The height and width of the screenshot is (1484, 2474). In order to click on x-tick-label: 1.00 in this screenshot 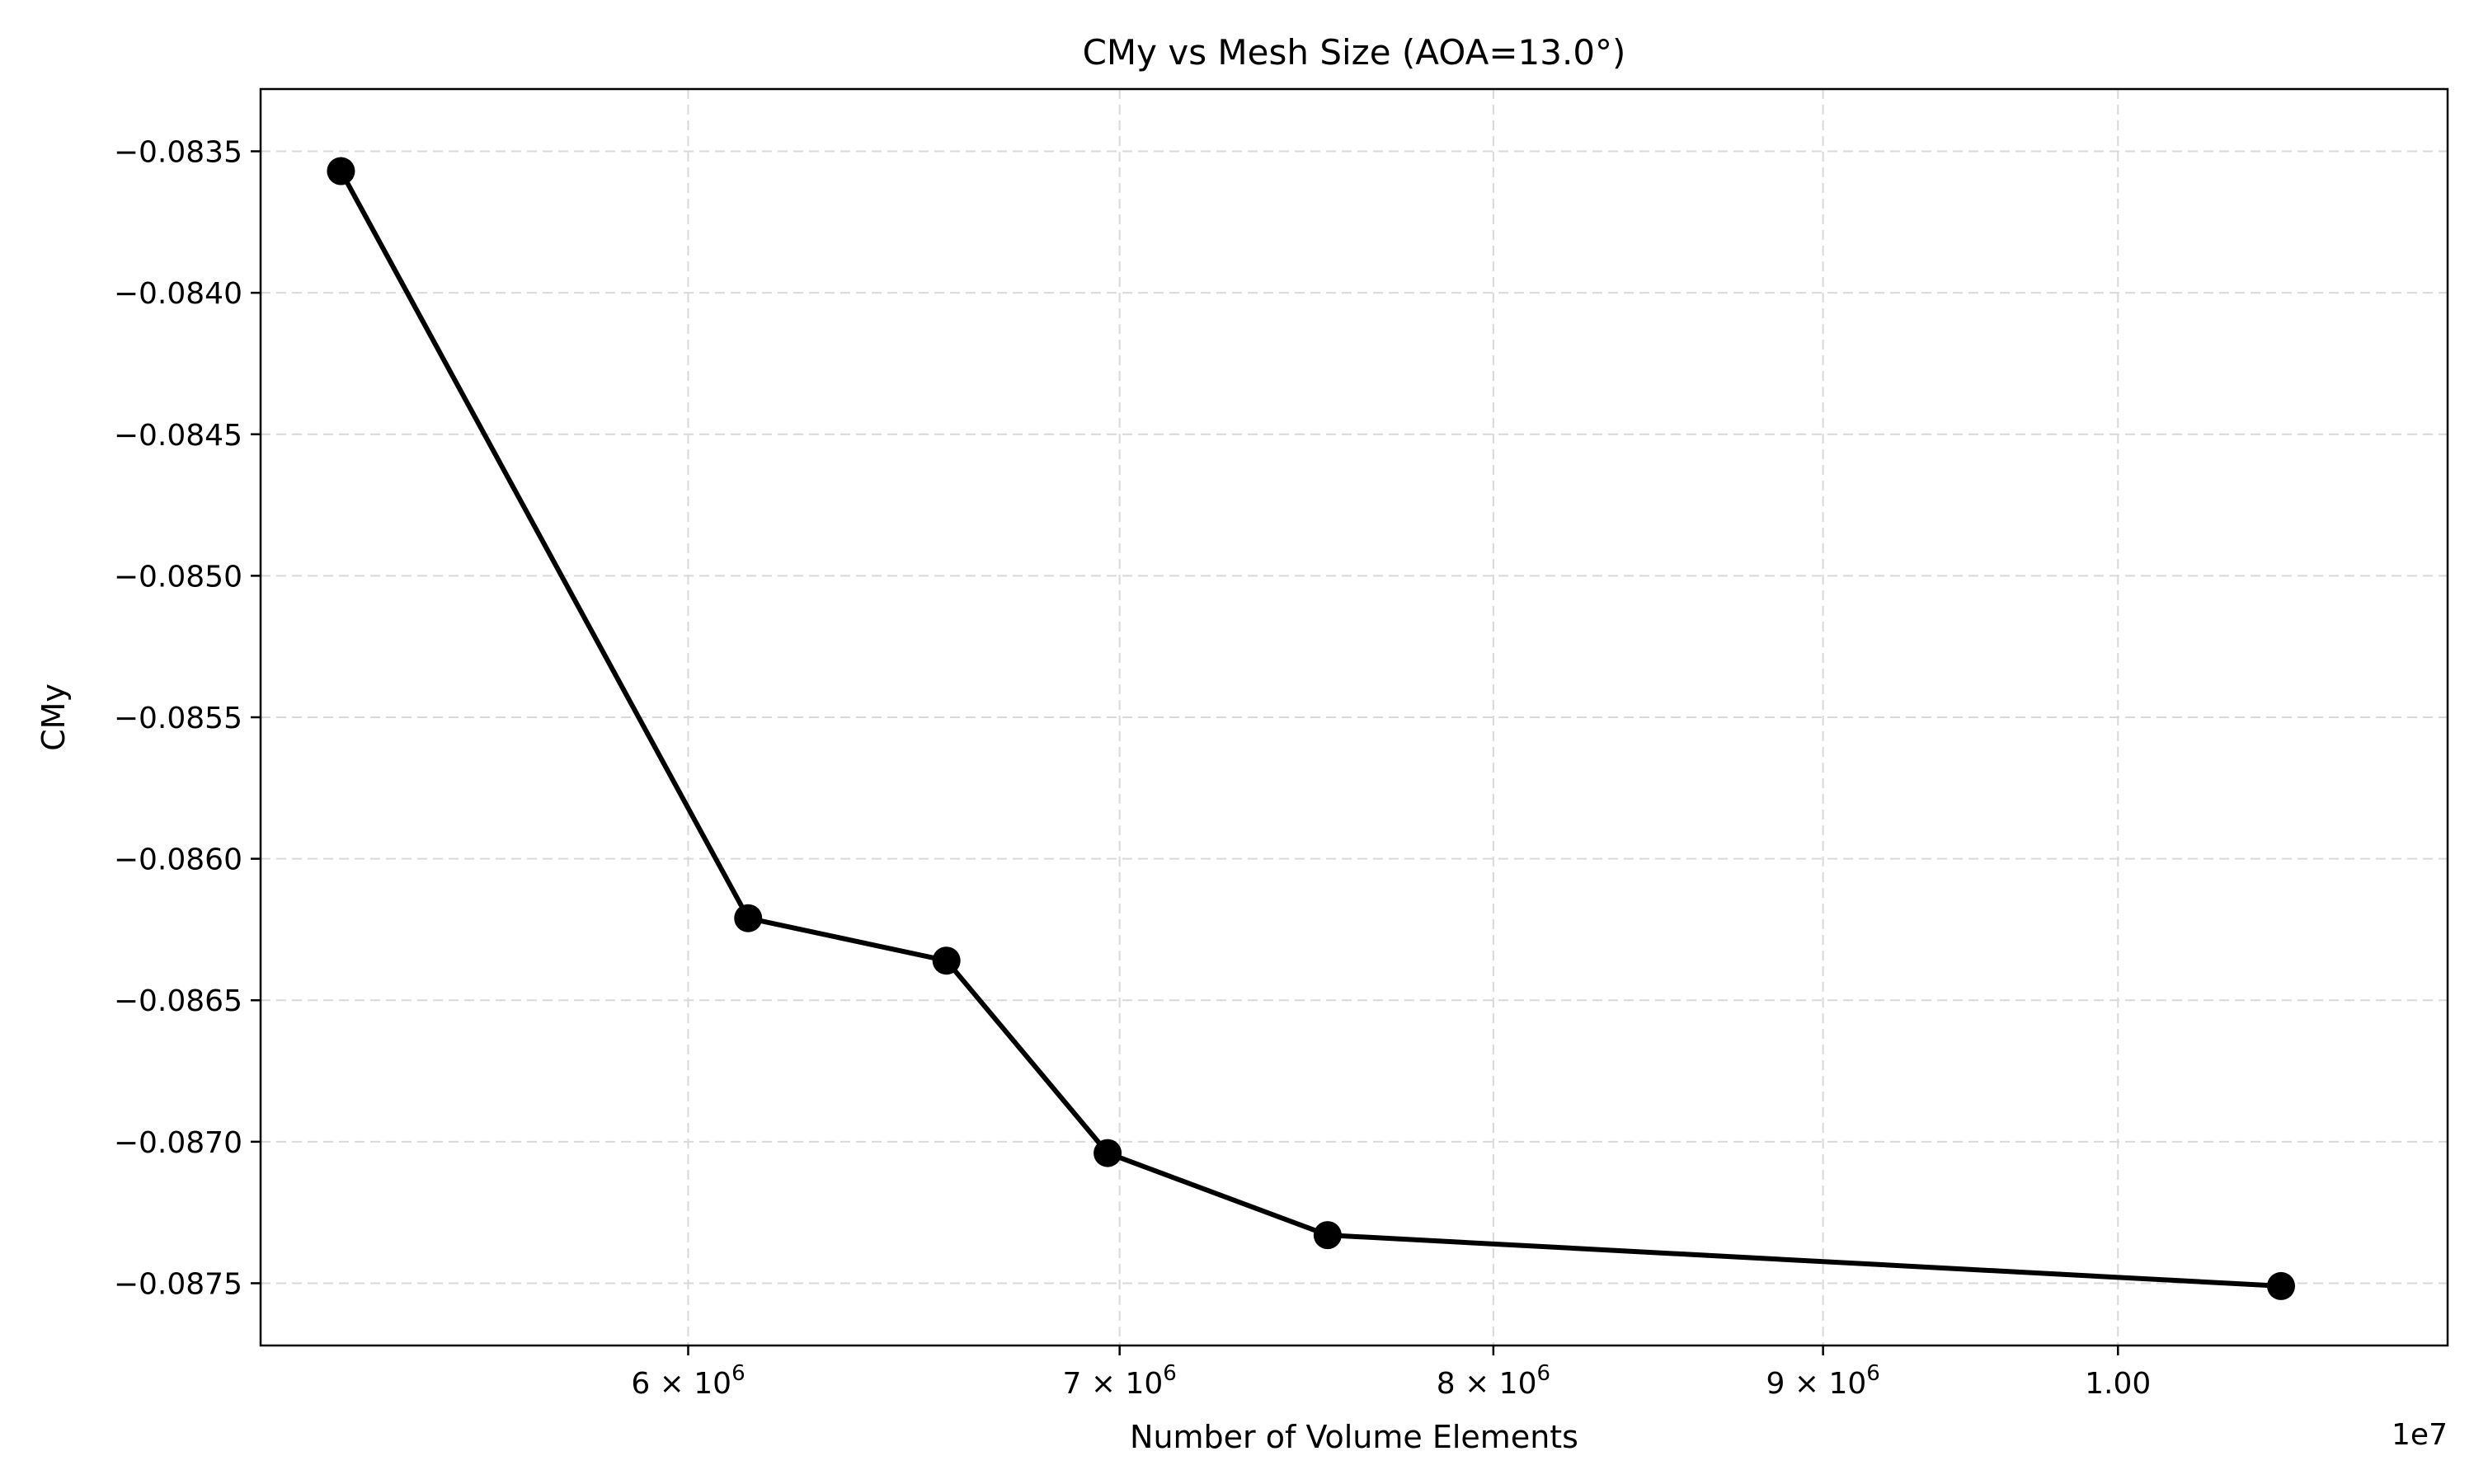, I will do `click(2118, 1384)`.